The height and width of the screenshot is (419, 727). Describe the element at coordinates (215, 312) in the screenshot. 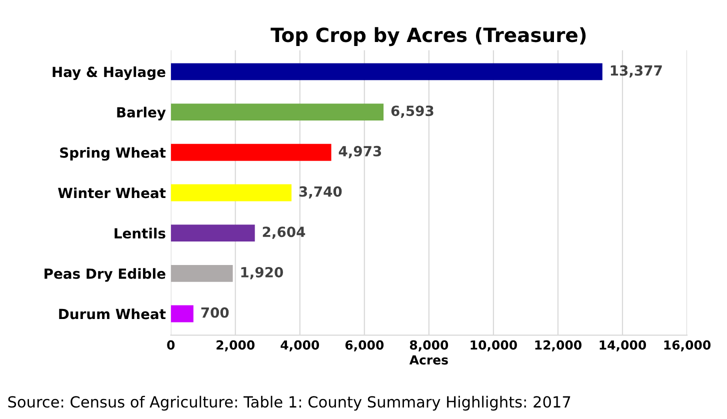

I see `data-label: 700` at that location.